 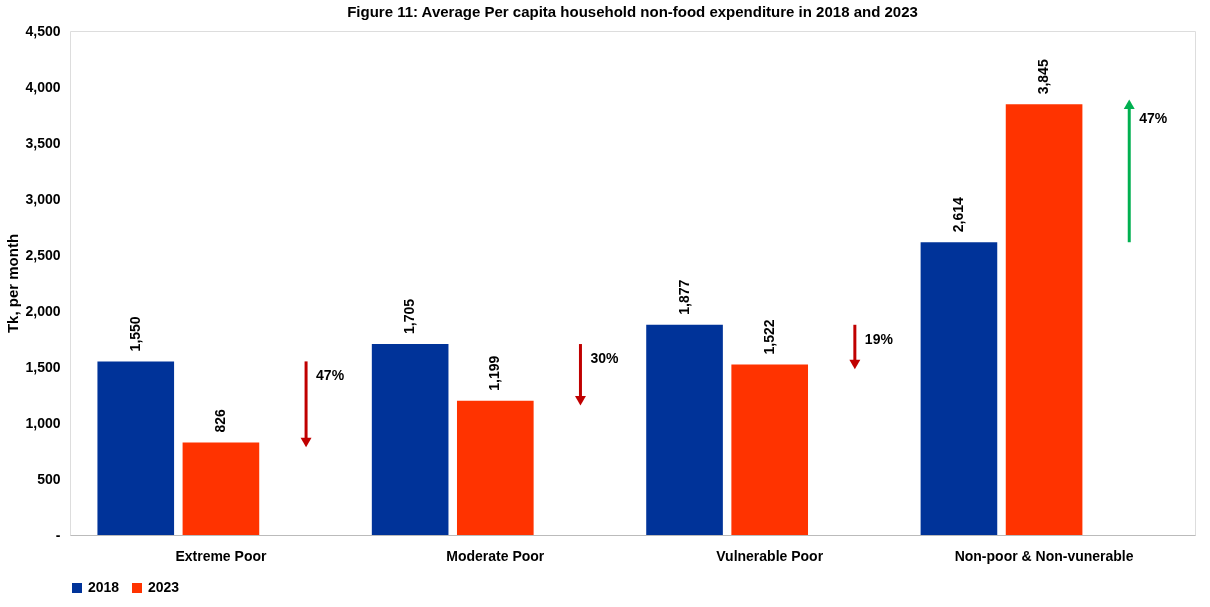 What do you see at coordinates (104, 587) in the screenshot?
I see `legend-label: 2018` at bounding box center [104, 587].